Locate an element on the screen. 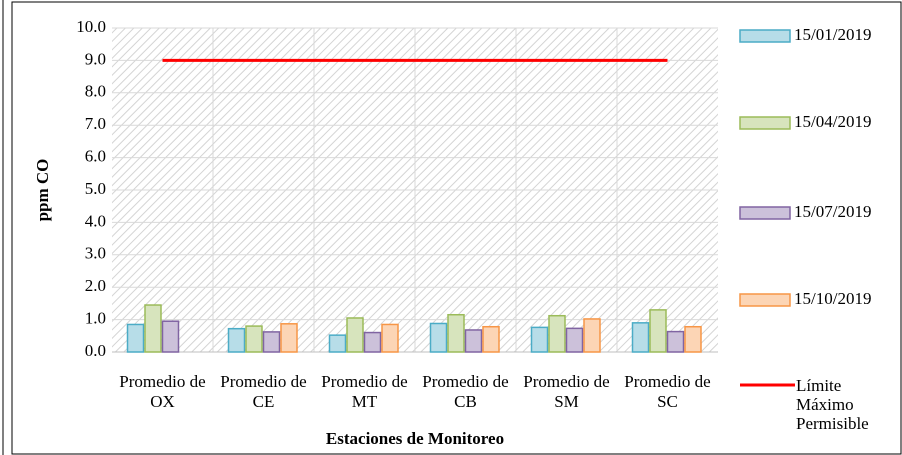 The image size is (902, 455). legend-label: 15/07/2019 is located at coordinates (832, 211).